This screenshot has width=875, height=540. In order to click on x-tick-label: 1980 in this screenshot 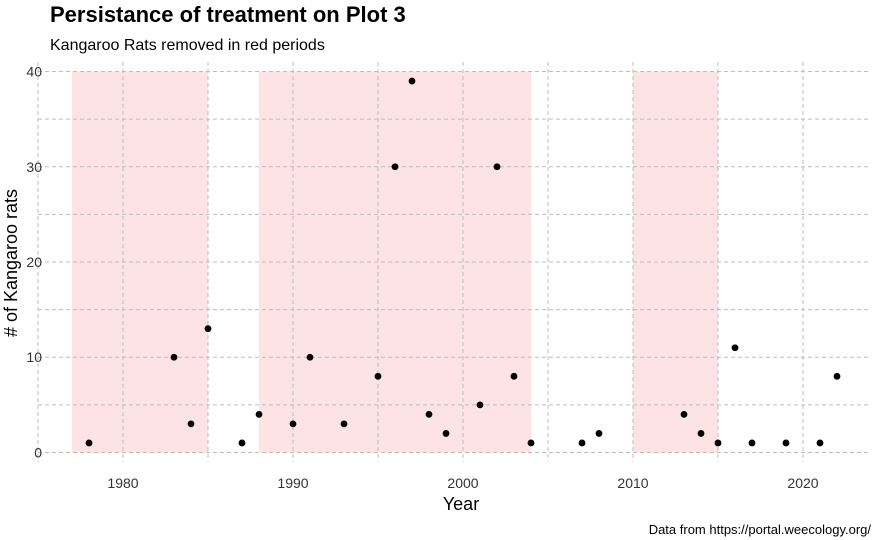, I will do `click(122, 483)`.